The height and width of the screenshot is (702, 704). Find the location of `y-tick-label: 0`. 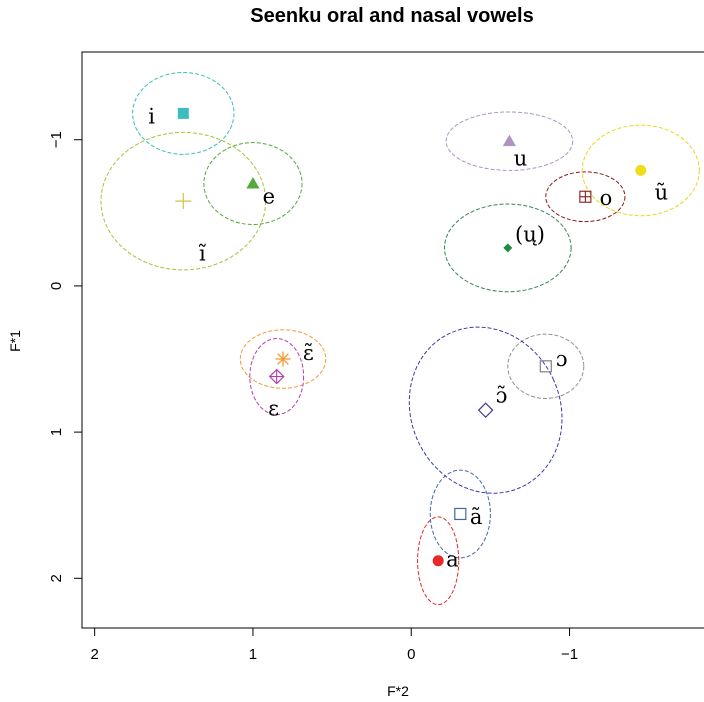

y-tick-label: 0 is located at coordinates (56, 286).